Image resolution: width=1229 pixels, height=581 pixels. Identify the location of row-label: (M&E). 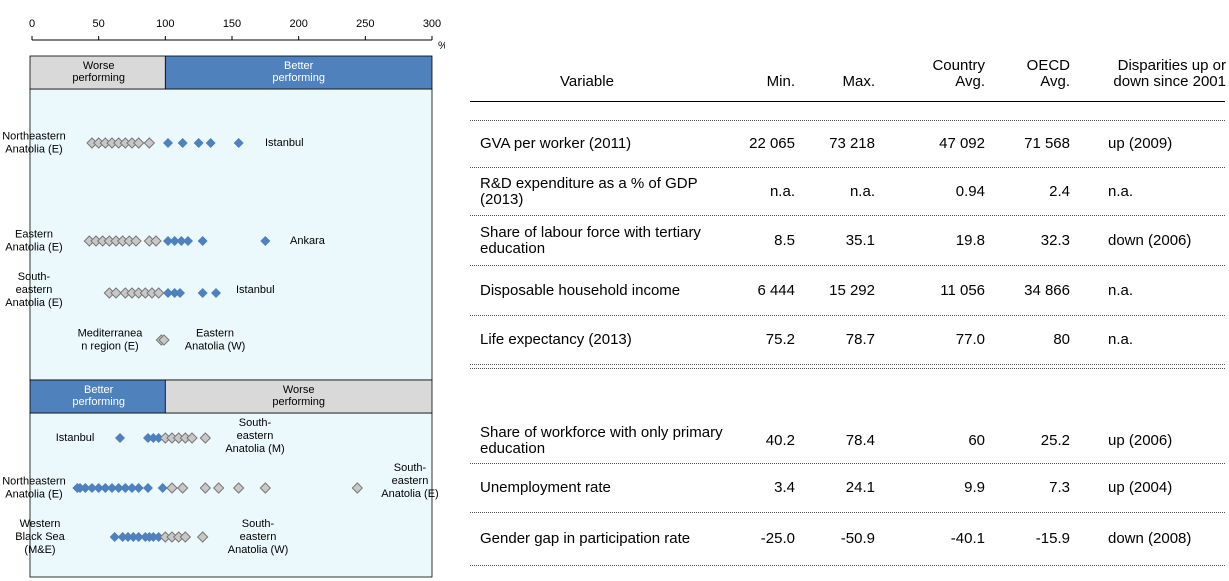
(39, 550).